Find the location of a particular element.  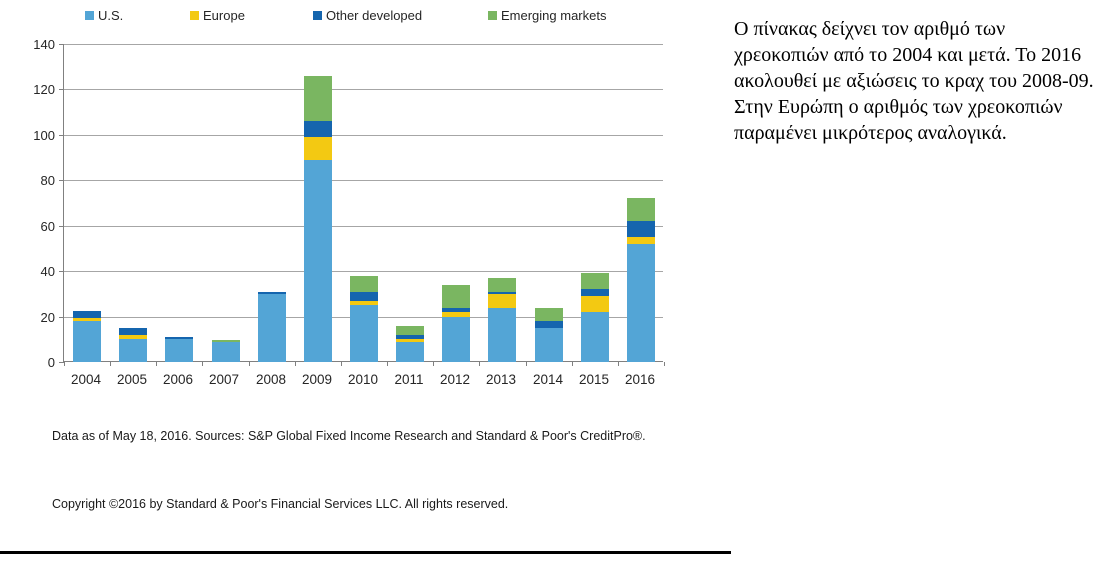

x-axis-tick-label: 2009 is located at coordinates (317, 379).